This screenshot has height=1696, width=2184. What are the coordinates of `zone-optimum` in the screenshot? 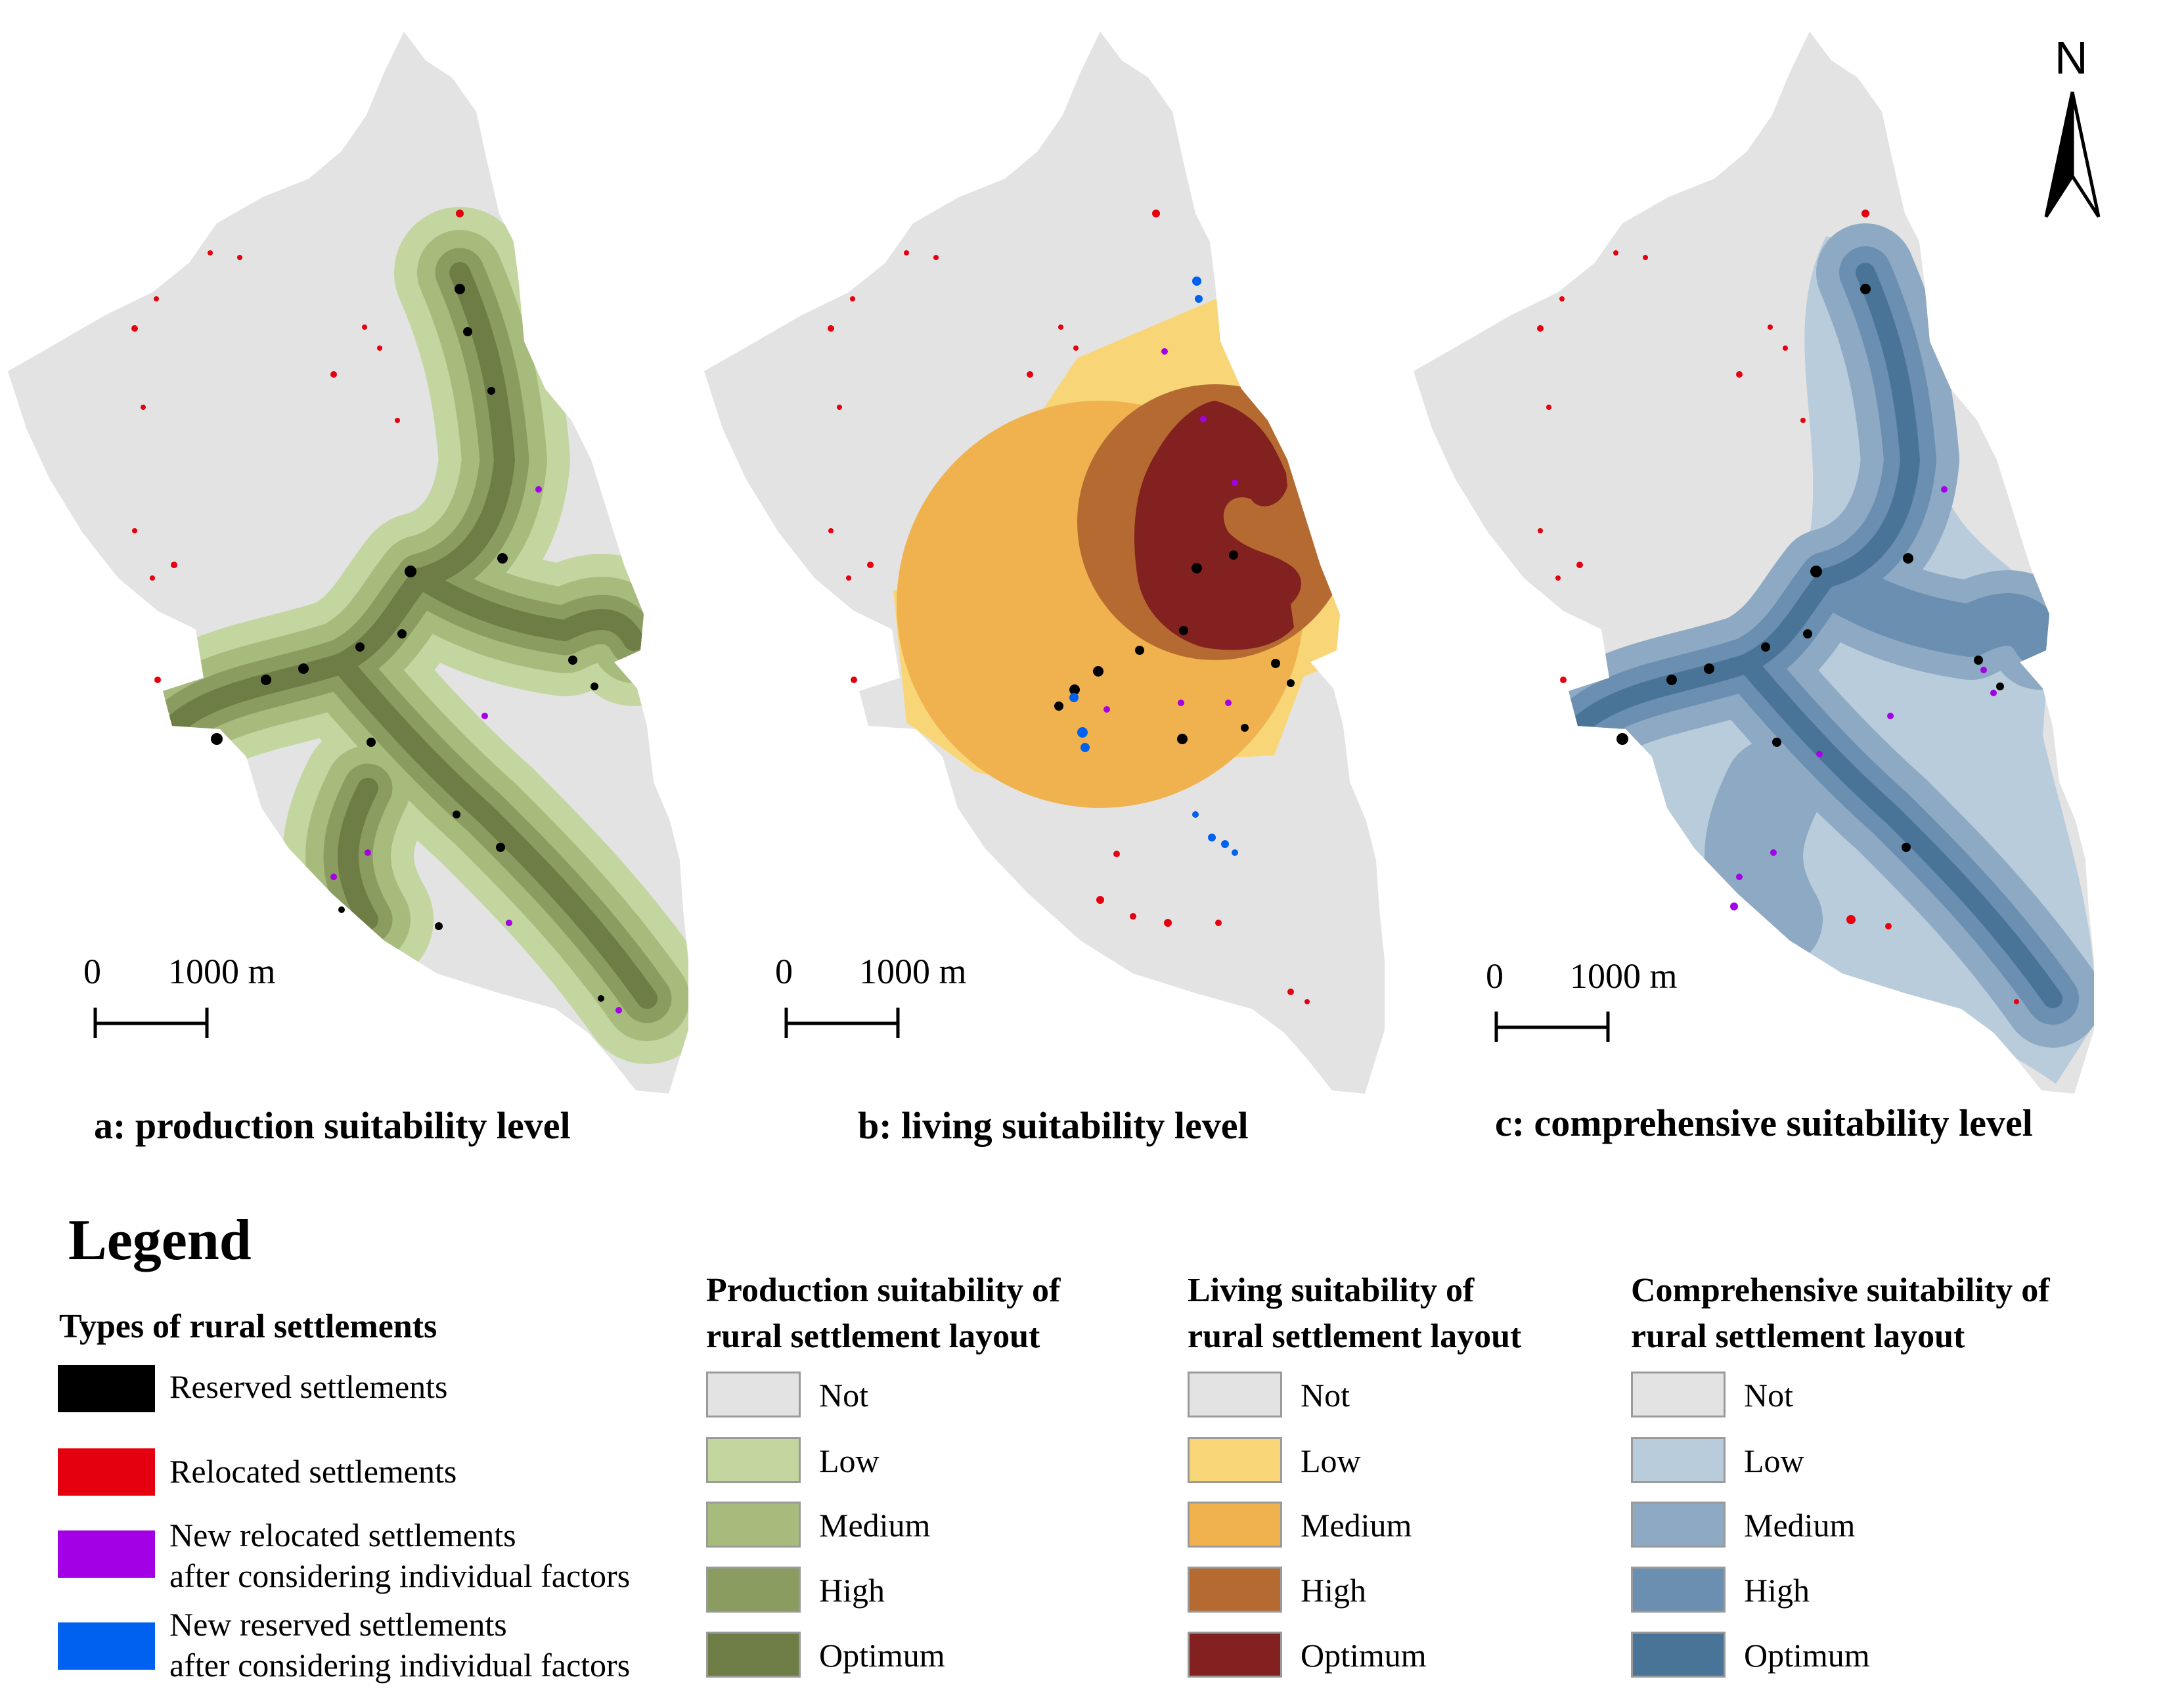 It's located at (1218, 526).